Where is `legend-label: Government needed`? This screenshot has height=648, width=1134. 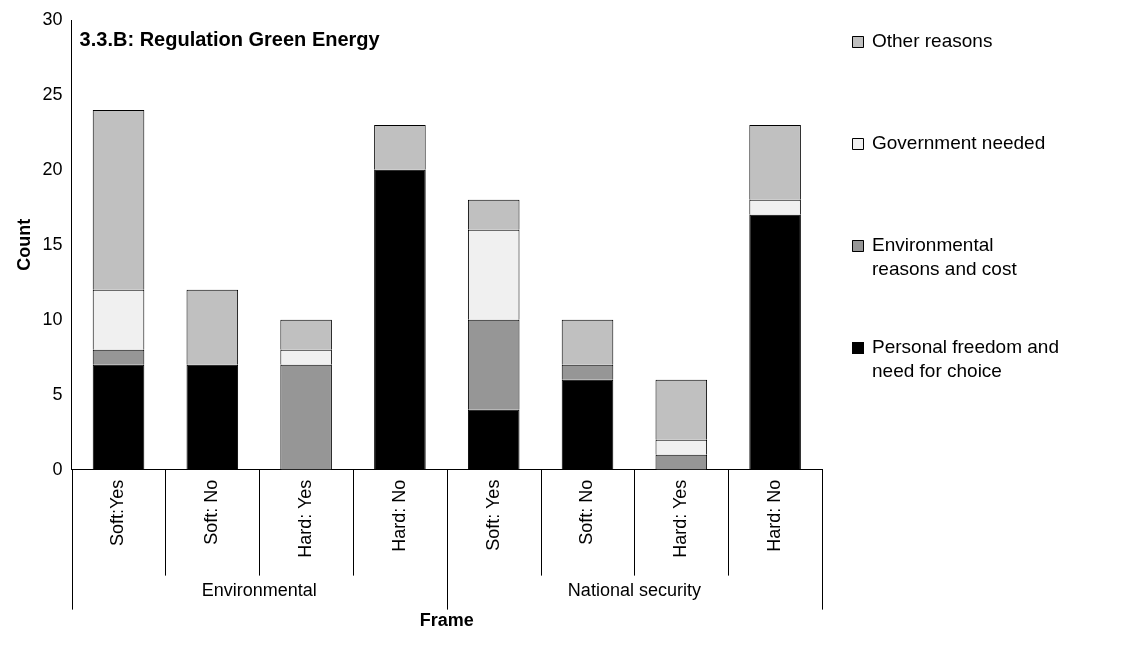
legend-label: Government needed is located at coordinates (959, 143).